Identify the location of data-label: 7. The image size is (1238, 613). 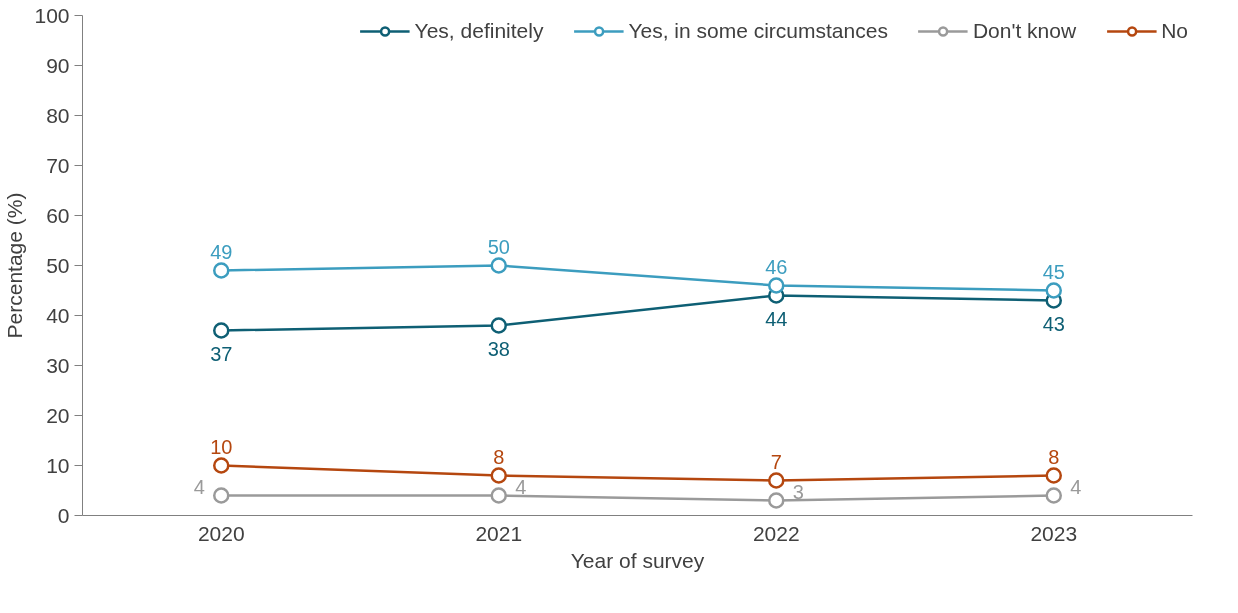
(776, 461).